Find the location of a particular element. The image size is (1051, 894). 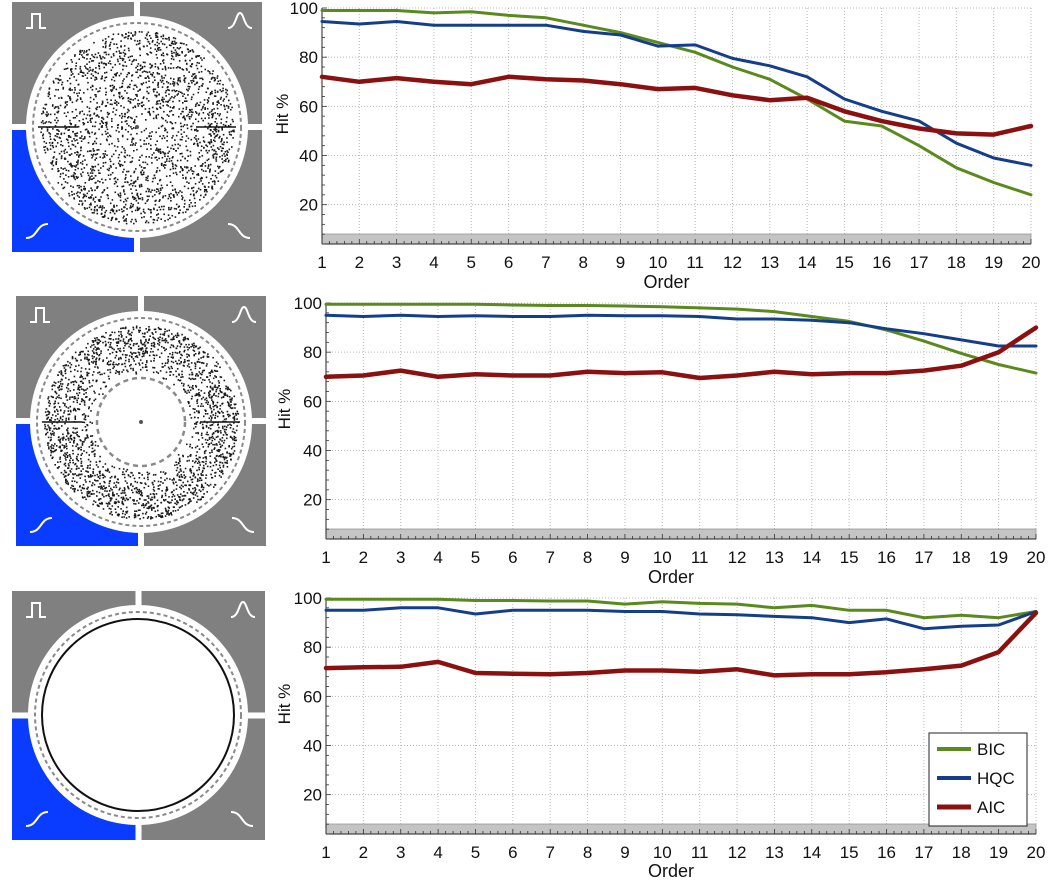

legend: BIC HQC AIC is located at coordinates (978, 779).